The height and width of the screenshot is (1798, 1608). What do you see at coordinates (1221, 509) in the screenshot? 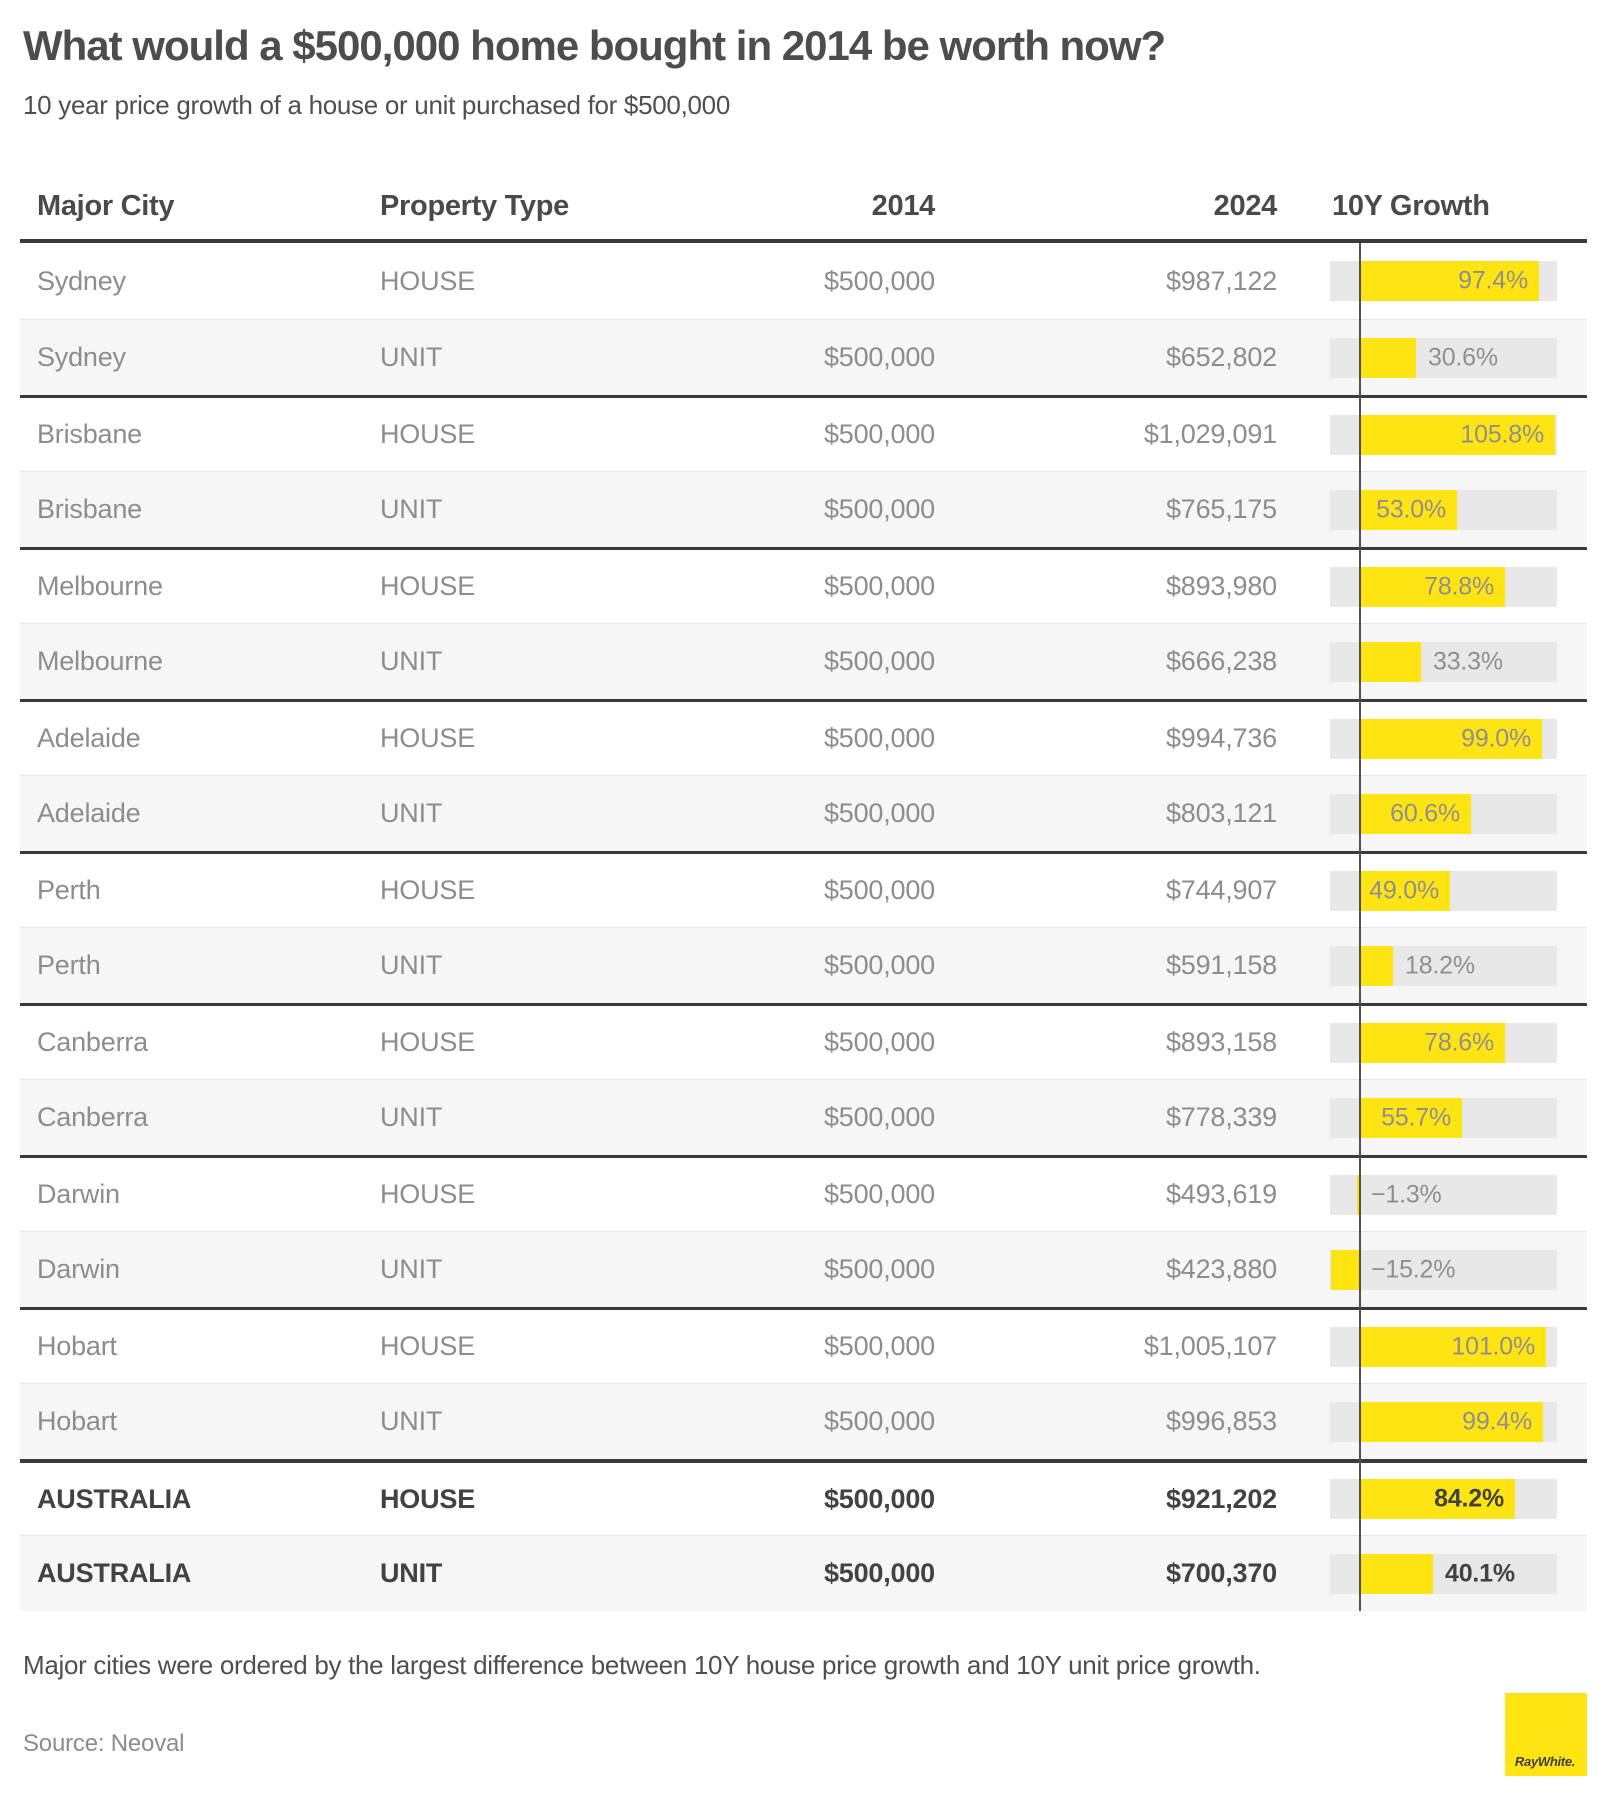
I see `cell-2024-value: $765,175` at bounding box center [1221, 509].